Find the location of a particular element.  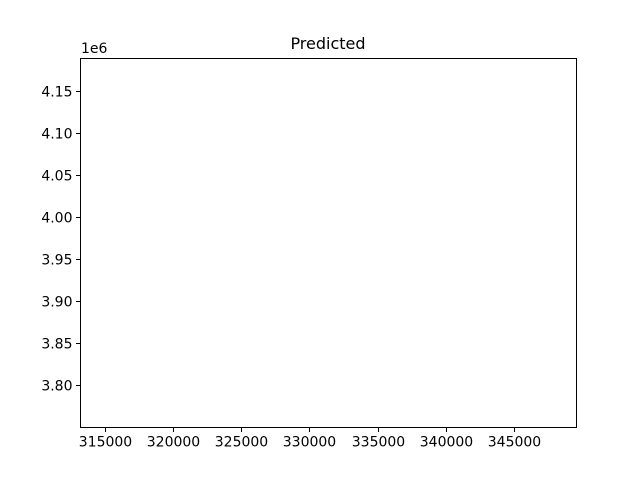

y-tick-label: 4.00 is located at coordinates (56, 219).